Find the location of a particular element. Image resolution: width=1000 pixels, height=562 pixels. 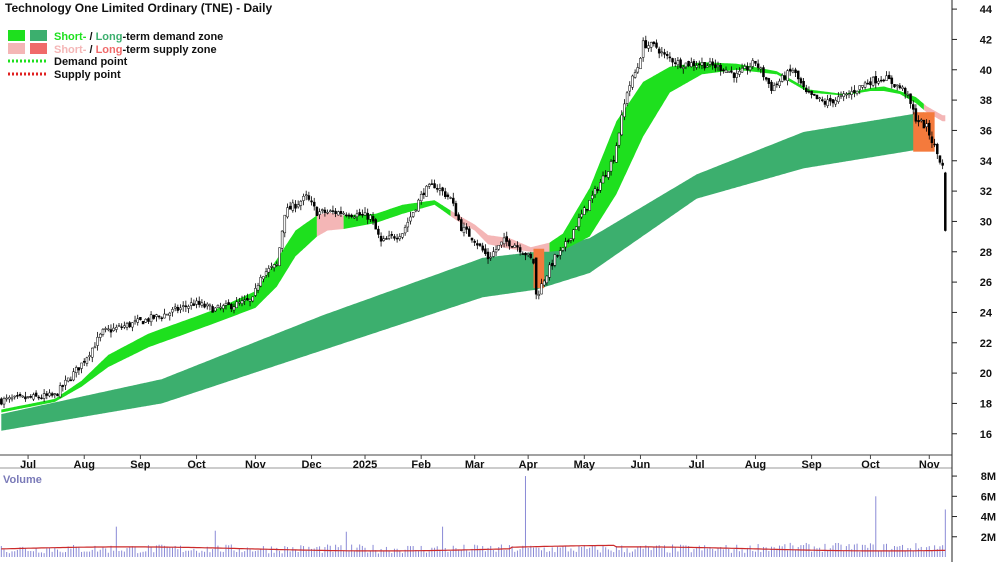

x-tick-label: Mar is located at coordinates (475, 465).